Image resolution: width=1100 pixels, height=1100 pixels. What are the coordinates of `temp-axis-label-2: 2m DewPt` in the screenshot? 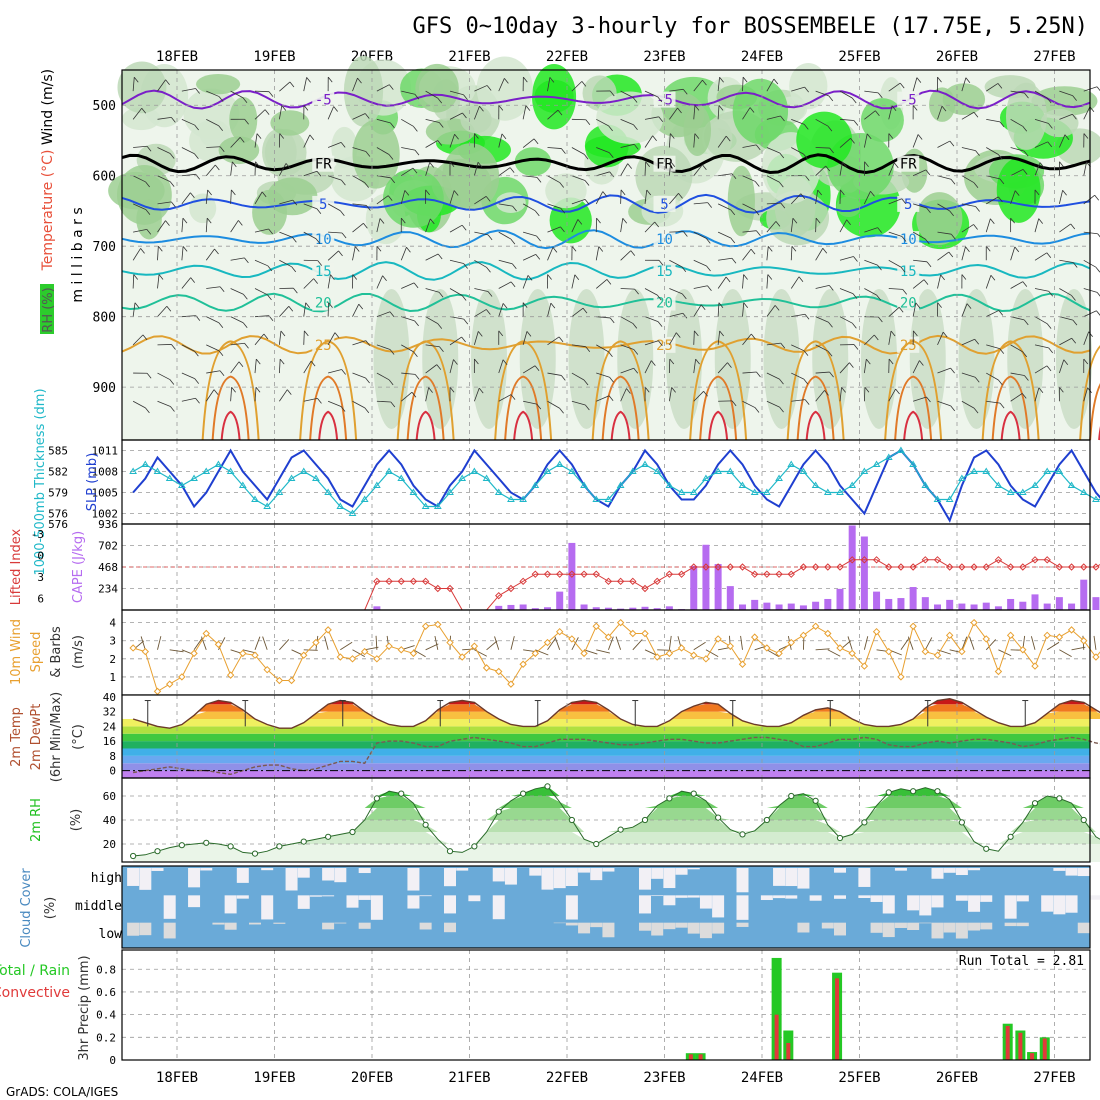 It's located at (36, 737).